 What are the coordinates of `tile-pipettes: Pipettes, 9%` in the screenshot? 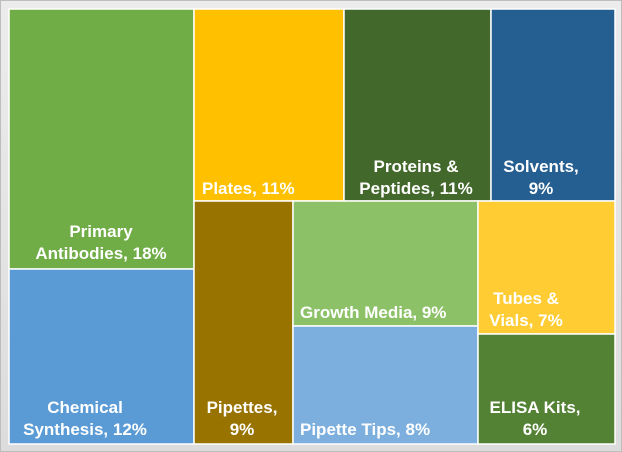 It's located at (243, 322).